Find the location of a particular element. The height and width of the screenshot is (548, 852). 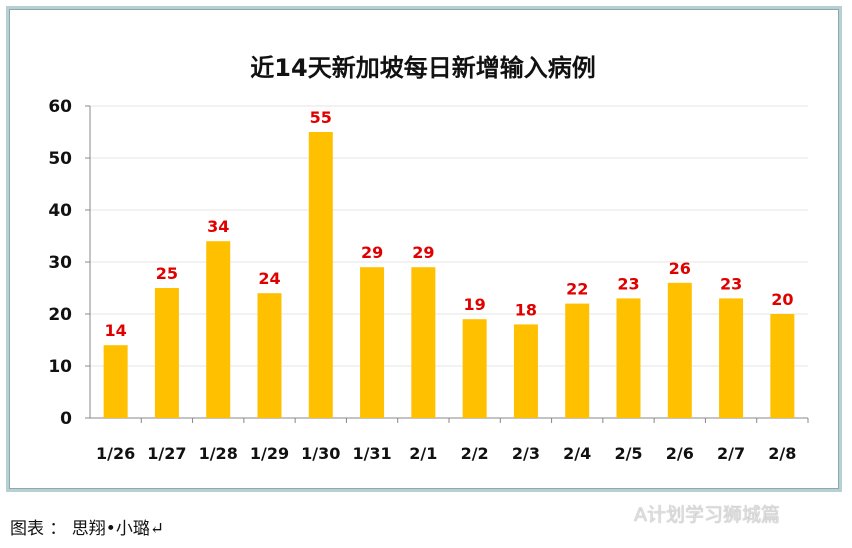

x-tick-label: 1/30 is located at coordinates (320, 453).